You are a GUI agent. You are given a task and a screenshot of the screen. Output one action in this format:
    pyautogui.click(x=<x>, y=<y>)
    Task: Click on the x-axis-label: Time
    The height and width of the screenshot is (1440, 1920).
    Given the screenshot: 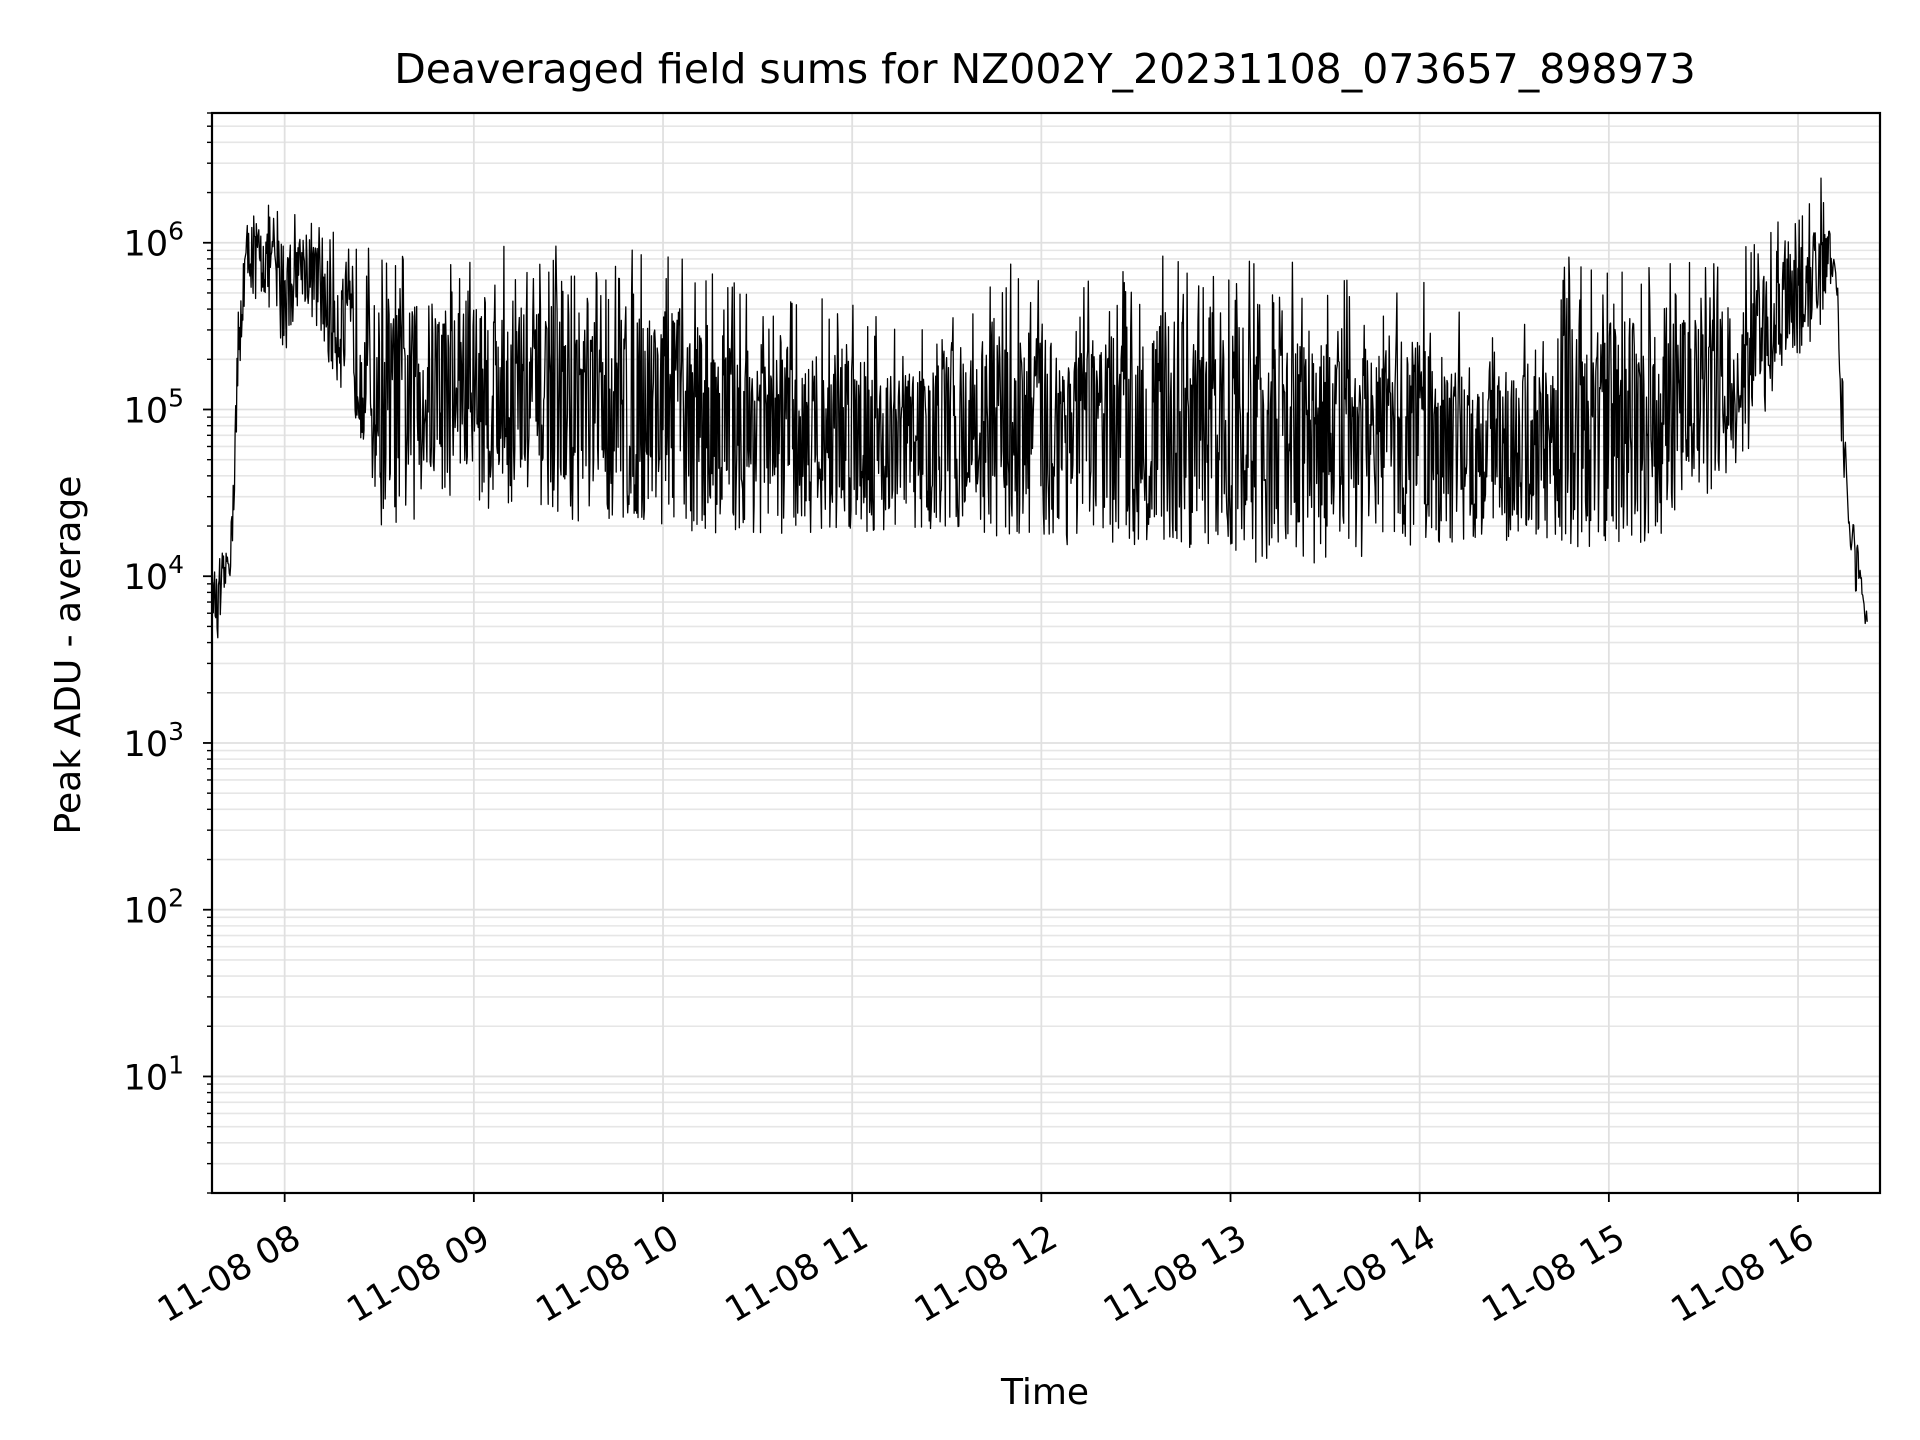 What is the action you would take?
    pyautogui.click(x=1044, y=1392)
    